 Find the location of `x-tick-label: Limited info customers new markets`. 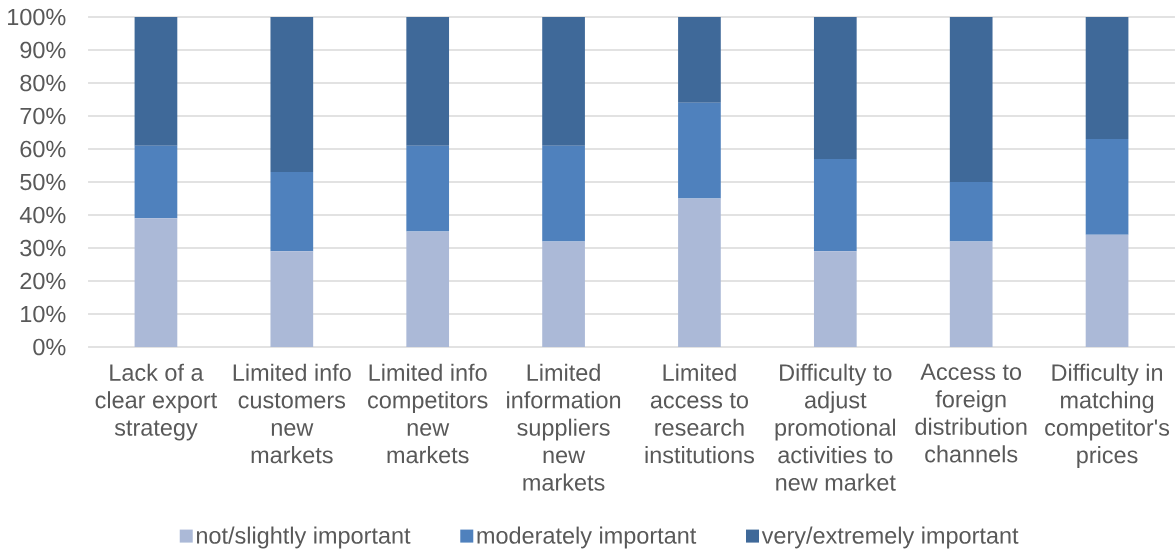

x-tick-label: Limited info customers new markets is located at coordinates (292, 413).